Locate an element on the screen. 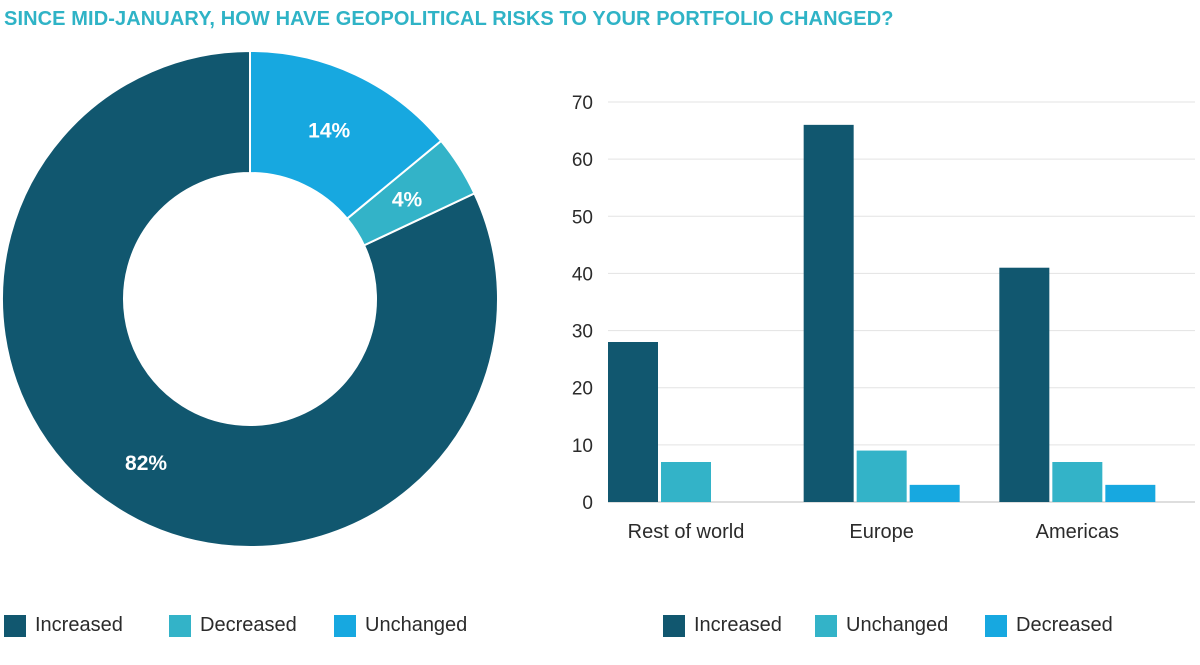  bar-europe-decreased is located at coordinates (934, 493).